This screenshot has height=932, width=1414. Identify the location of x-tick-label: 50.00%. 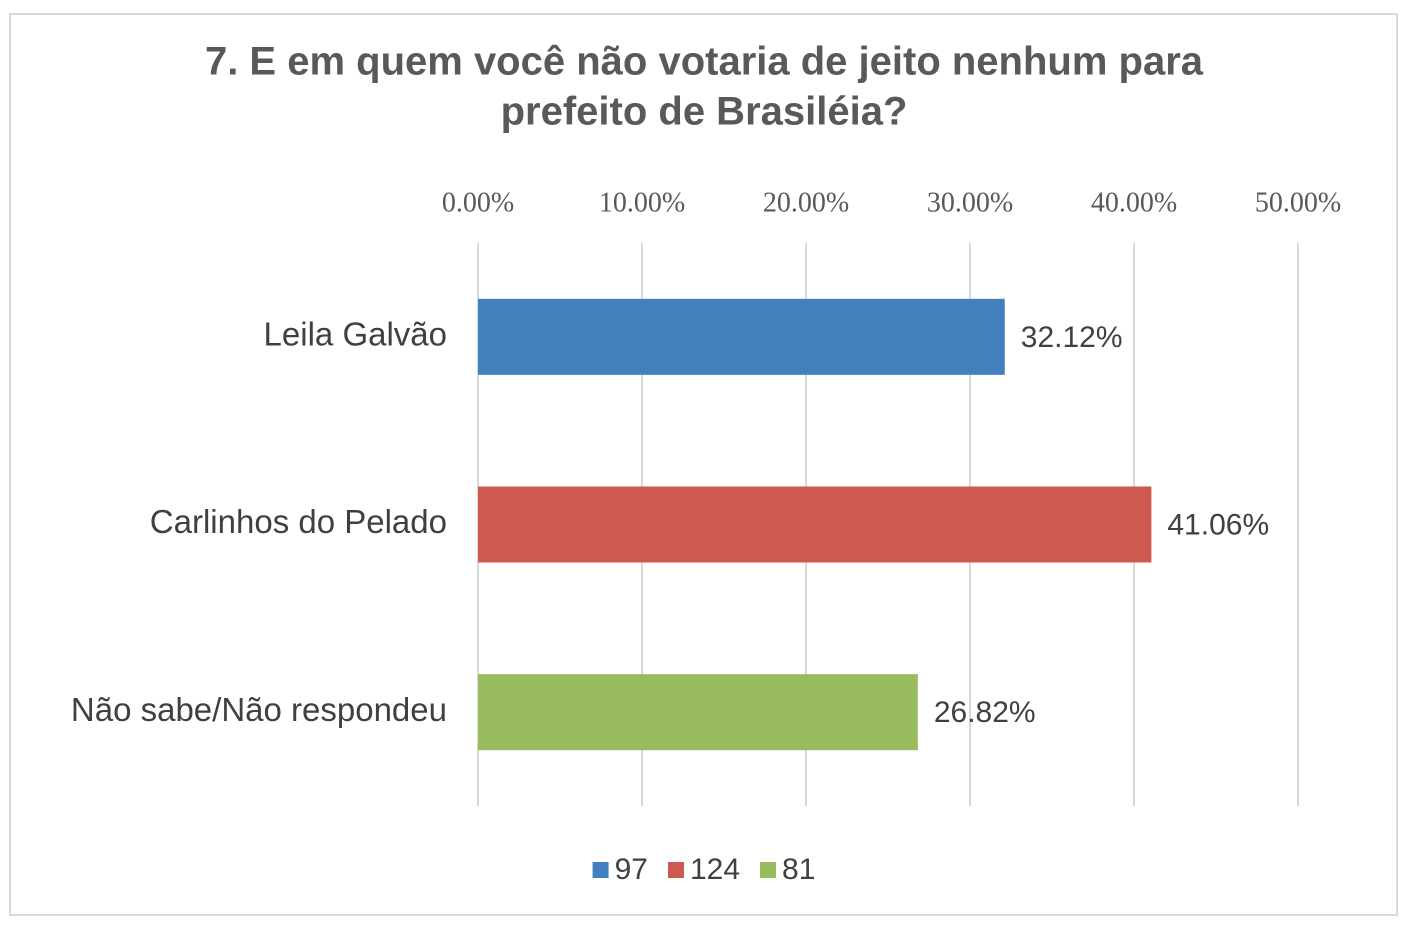
(1298, 202).